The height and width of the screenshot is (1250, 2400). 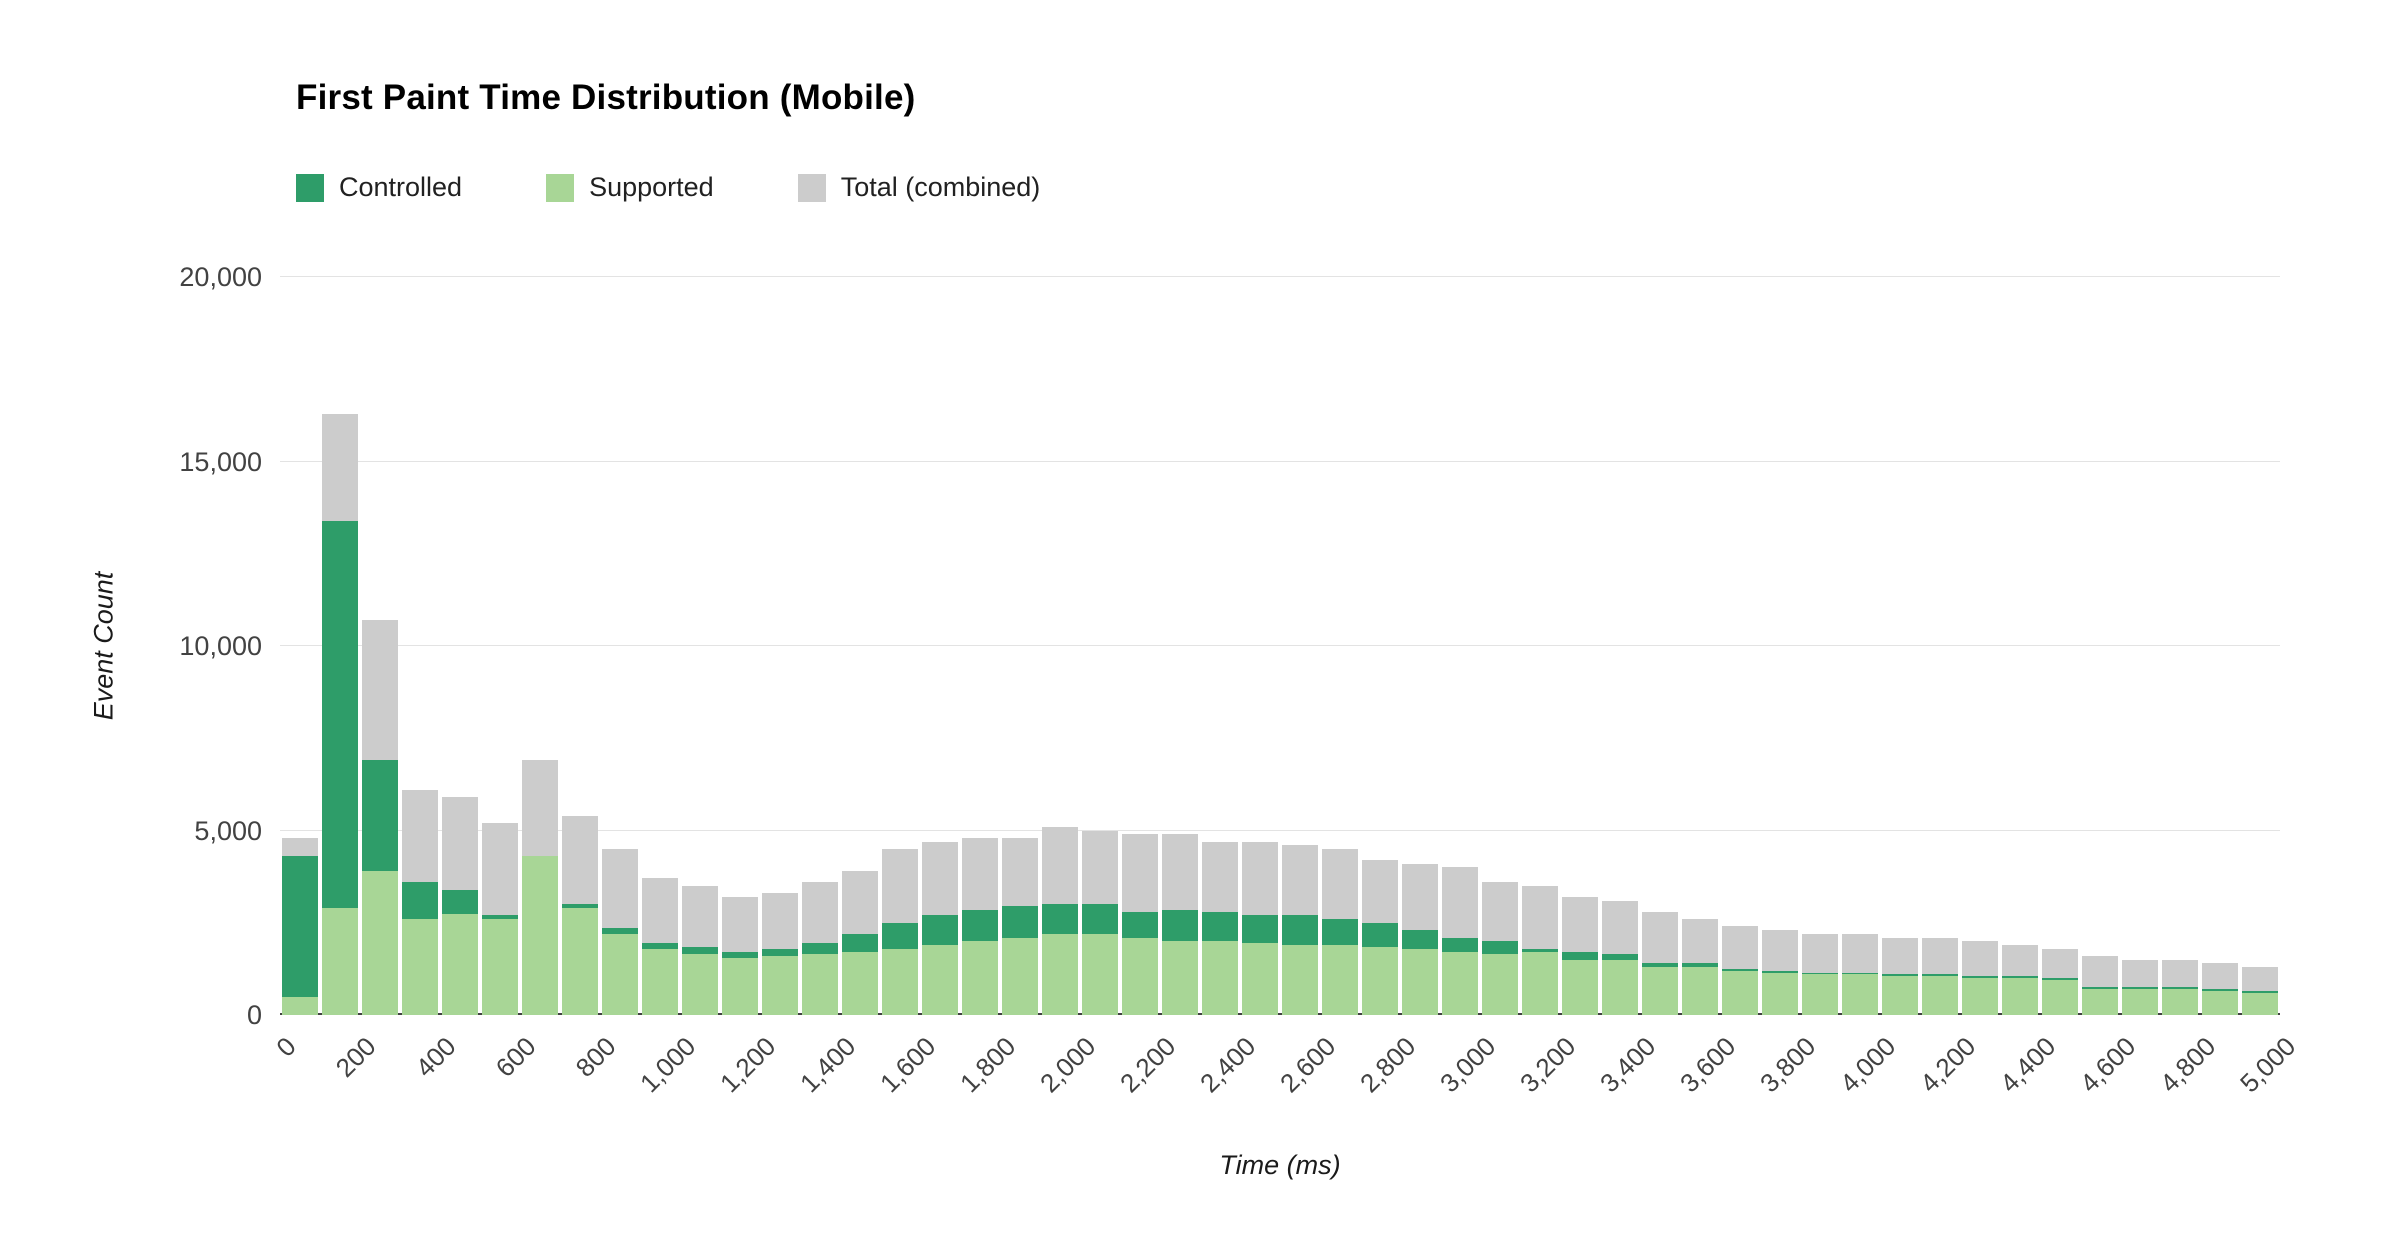 I want to click on legend-item-controlled: Controlled, so click(x=379, y=187).